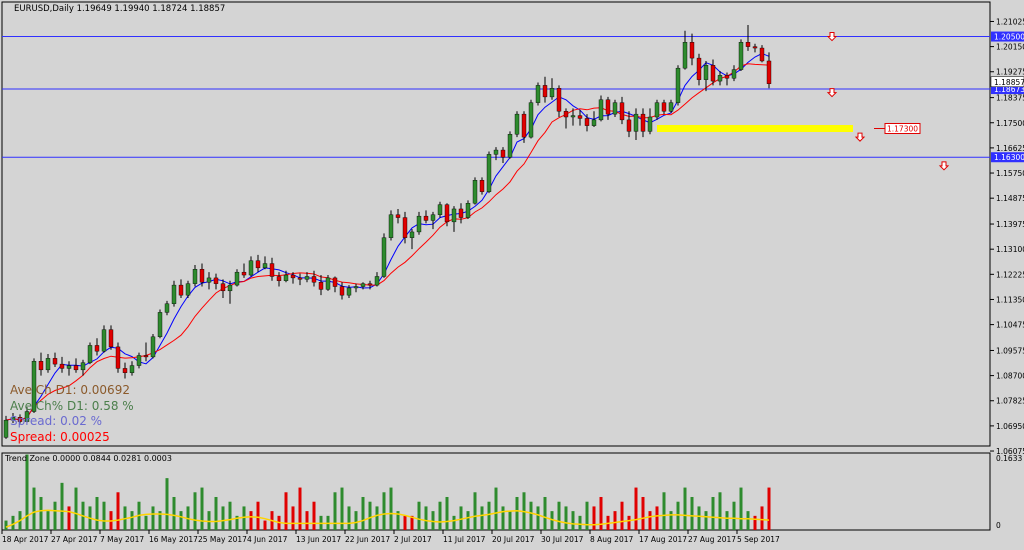 The image size is (1024, 550). I want to click on hline-price-tag, so click(1007, 36).